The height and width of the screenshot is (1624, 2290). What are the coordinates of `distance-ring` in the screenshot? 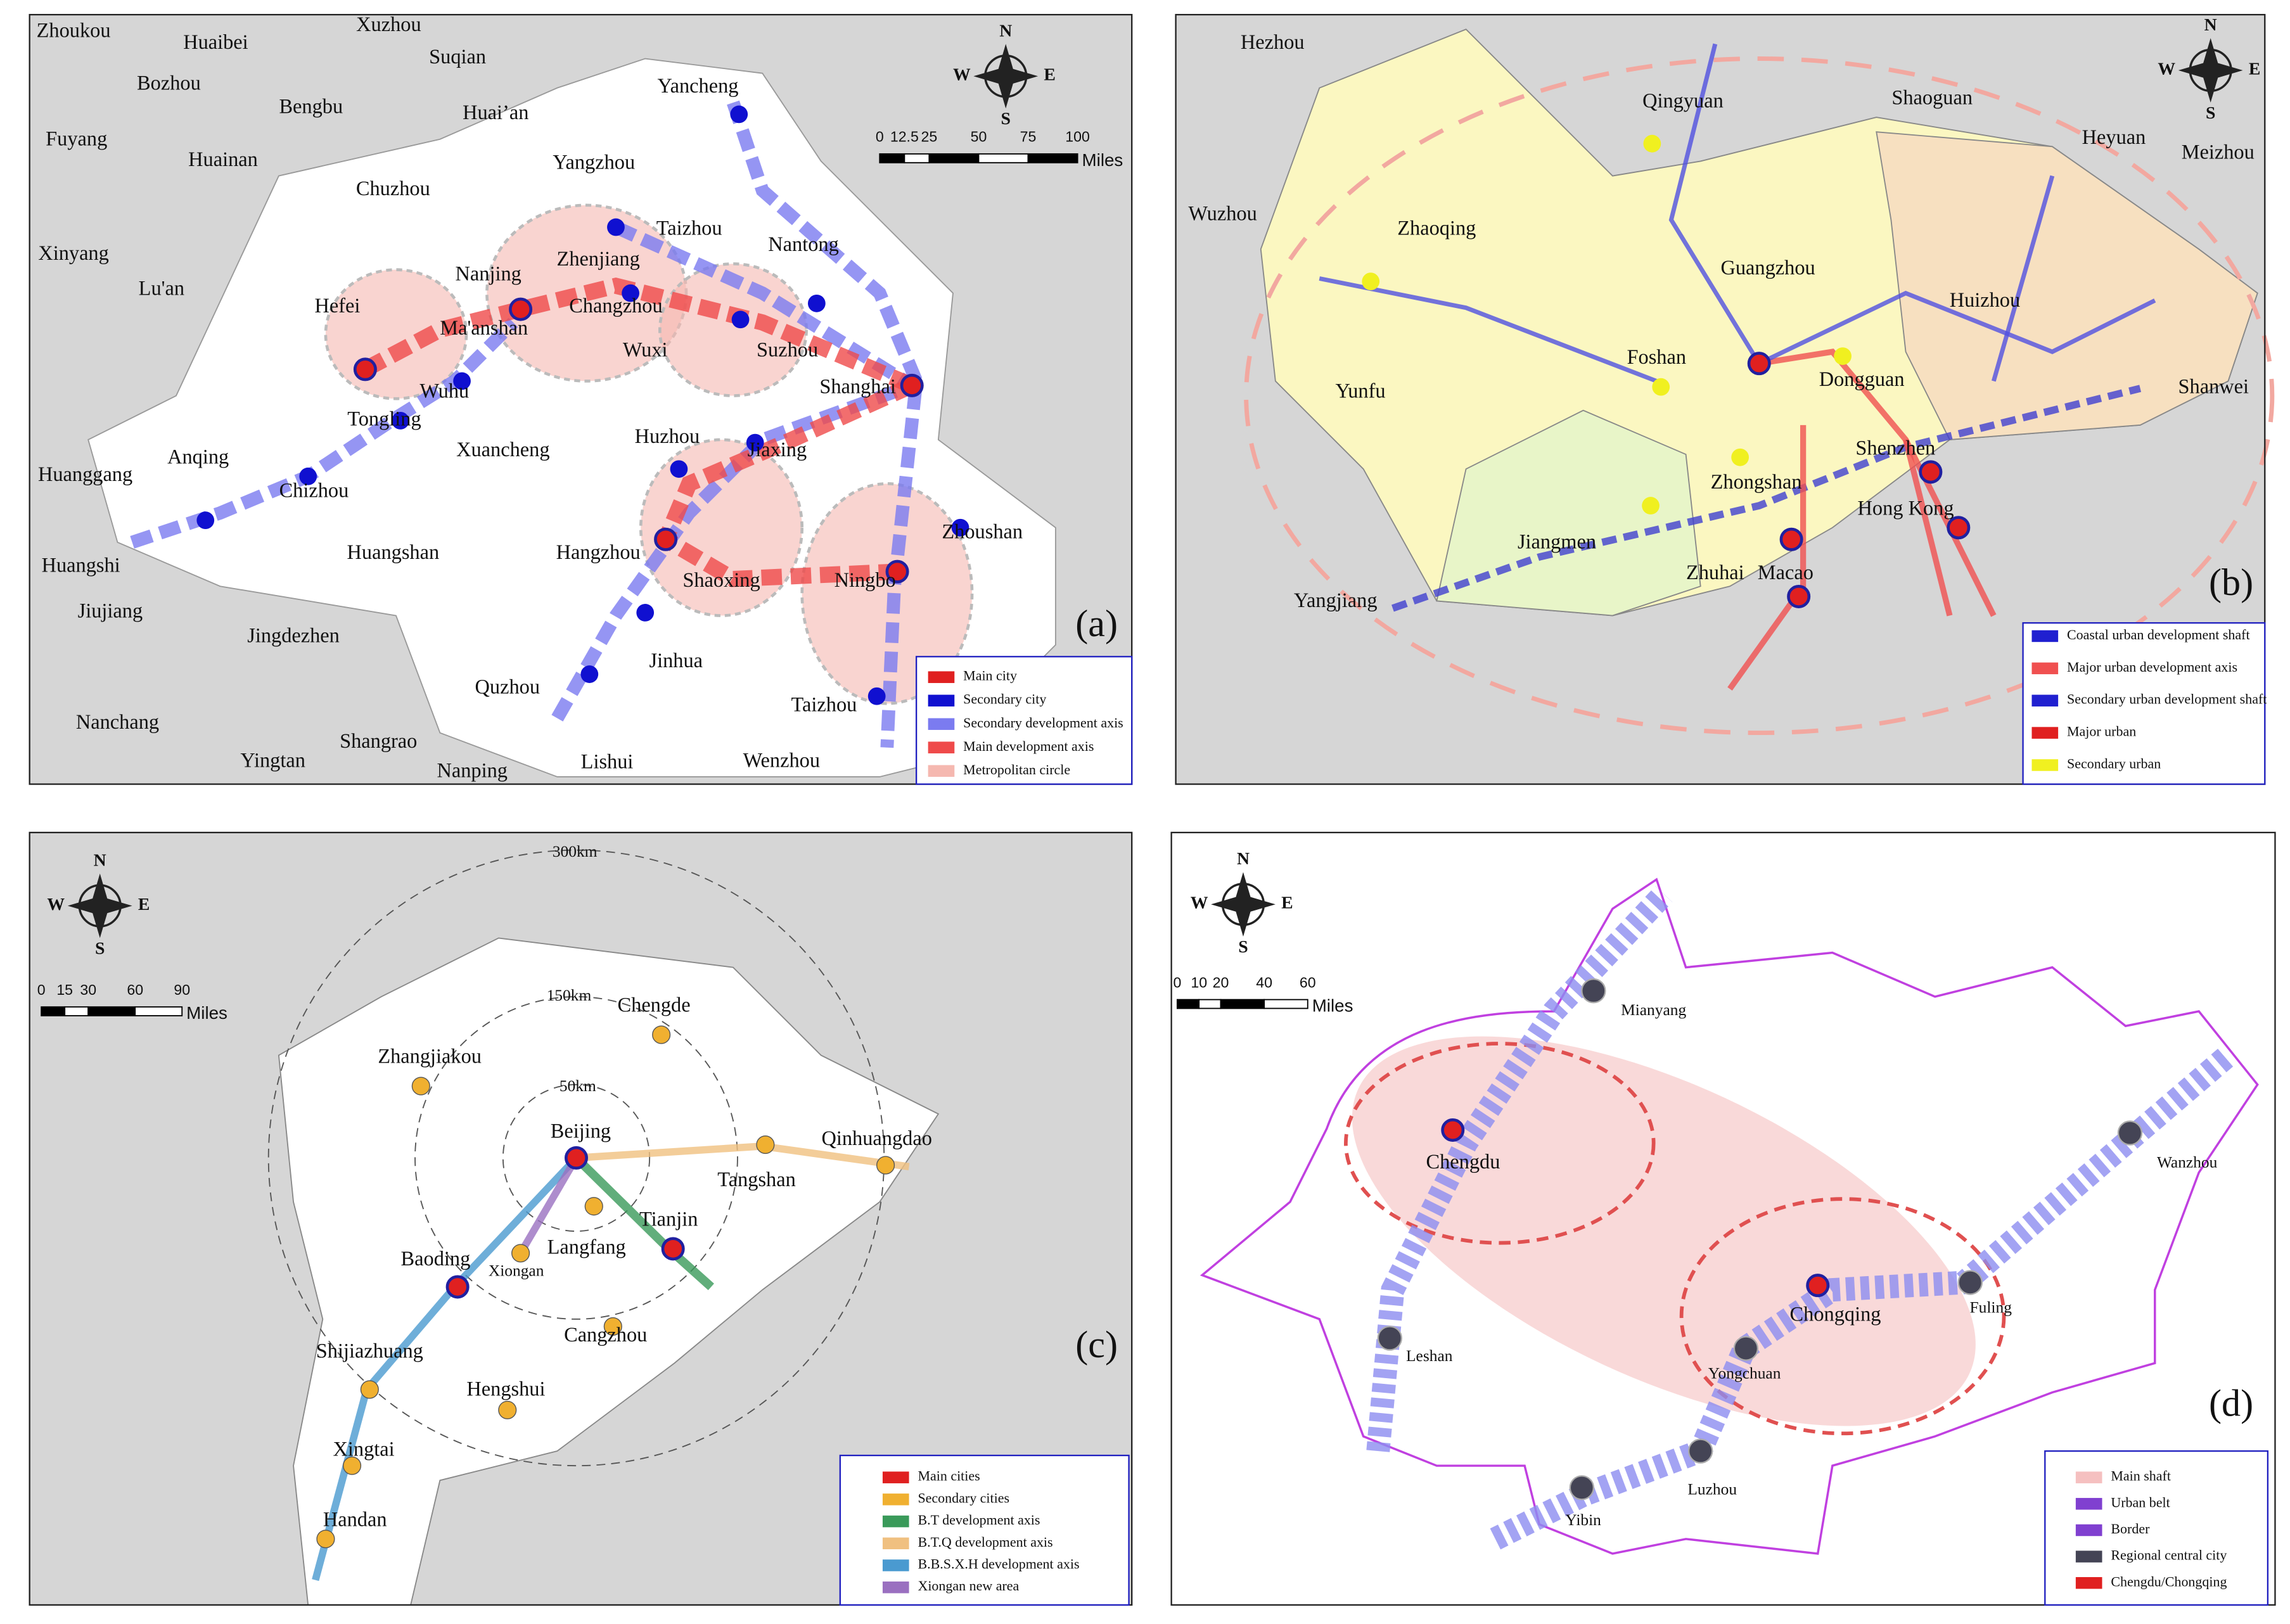 It's located at (576, 1158).